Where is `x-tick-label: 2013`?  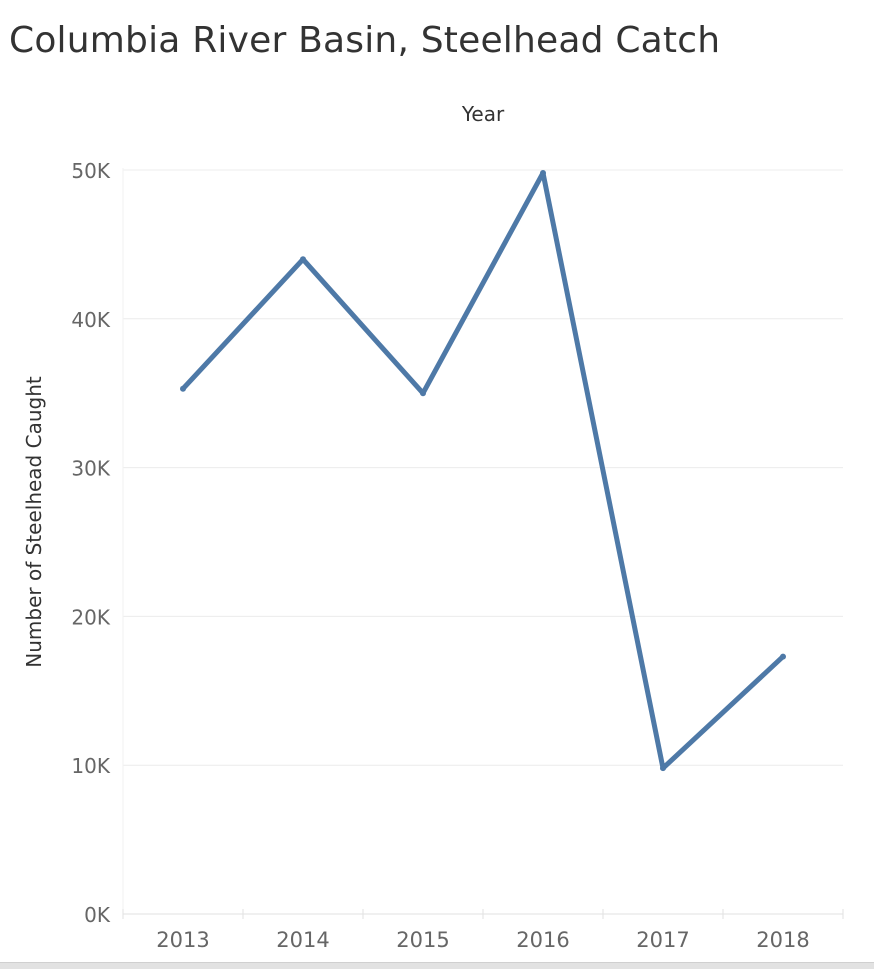
x-tick-label: 2013 is located at coordinates (182, 940).